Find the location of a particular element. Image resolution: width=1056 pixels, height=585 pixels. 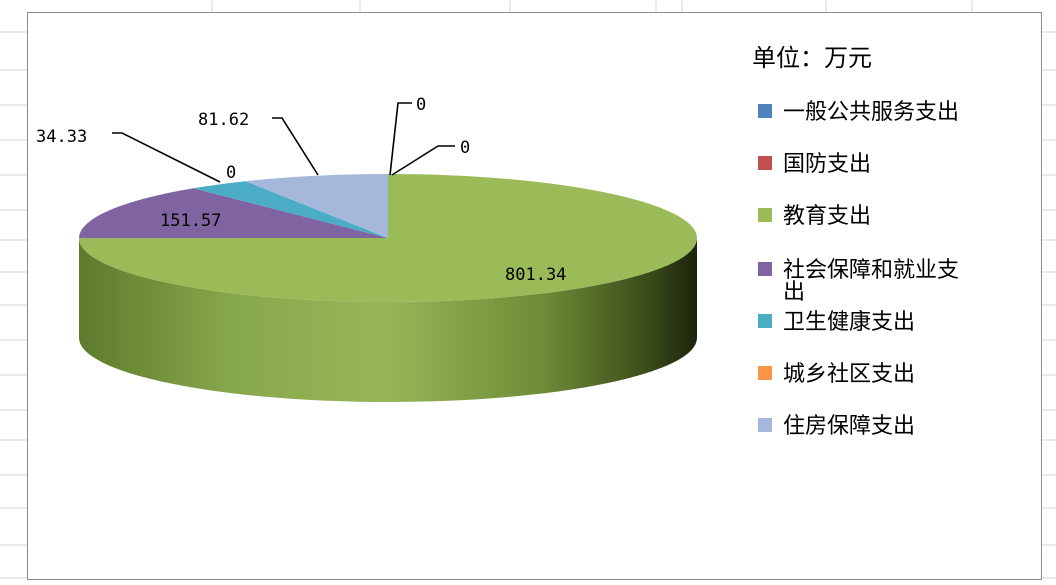

data-label-2: 0 is located at coordinates (465, 148).